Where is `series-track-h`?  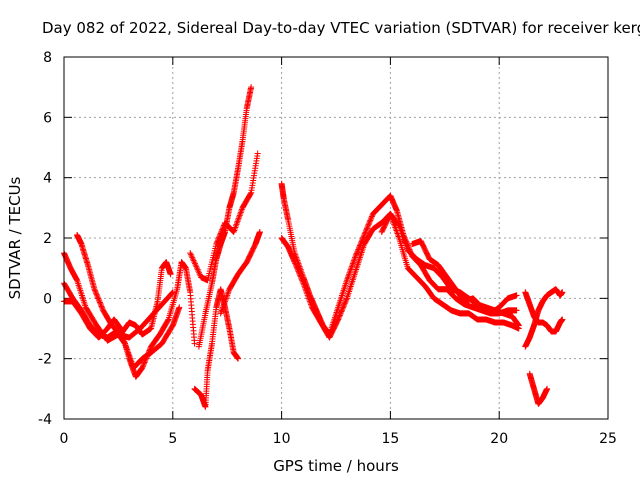
series-track-h is located at coordinates (240, 272).